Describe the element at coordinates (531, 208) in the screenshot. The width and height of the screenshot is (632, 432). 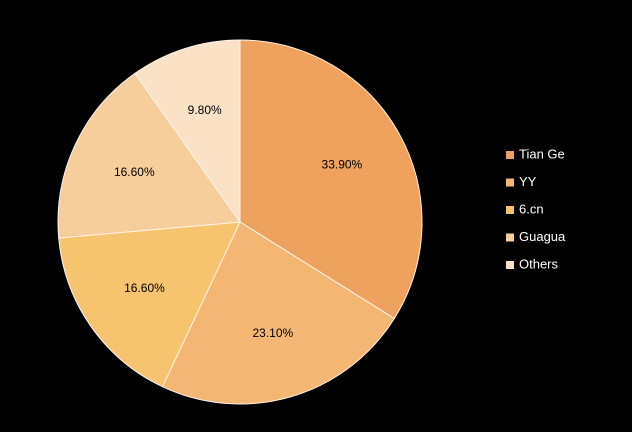
I see `legend-text: 6.cn` at that location.